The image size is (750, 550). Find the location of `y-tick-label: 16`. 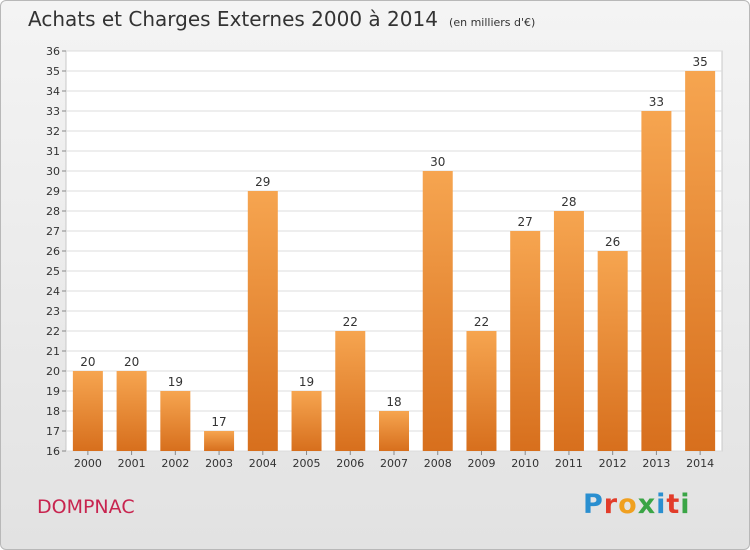

y-tick-label: 16 is located at coordinates (53, 451).